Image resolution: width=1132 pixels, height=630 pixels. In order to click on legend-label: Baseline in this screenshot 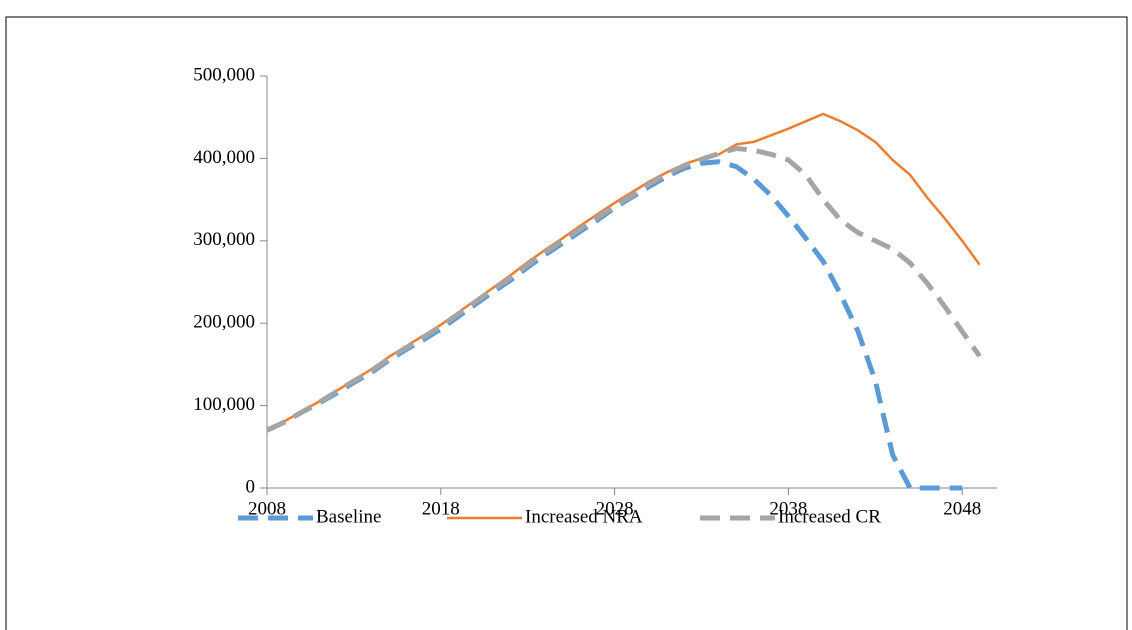, I will do `click(348, 516)`.